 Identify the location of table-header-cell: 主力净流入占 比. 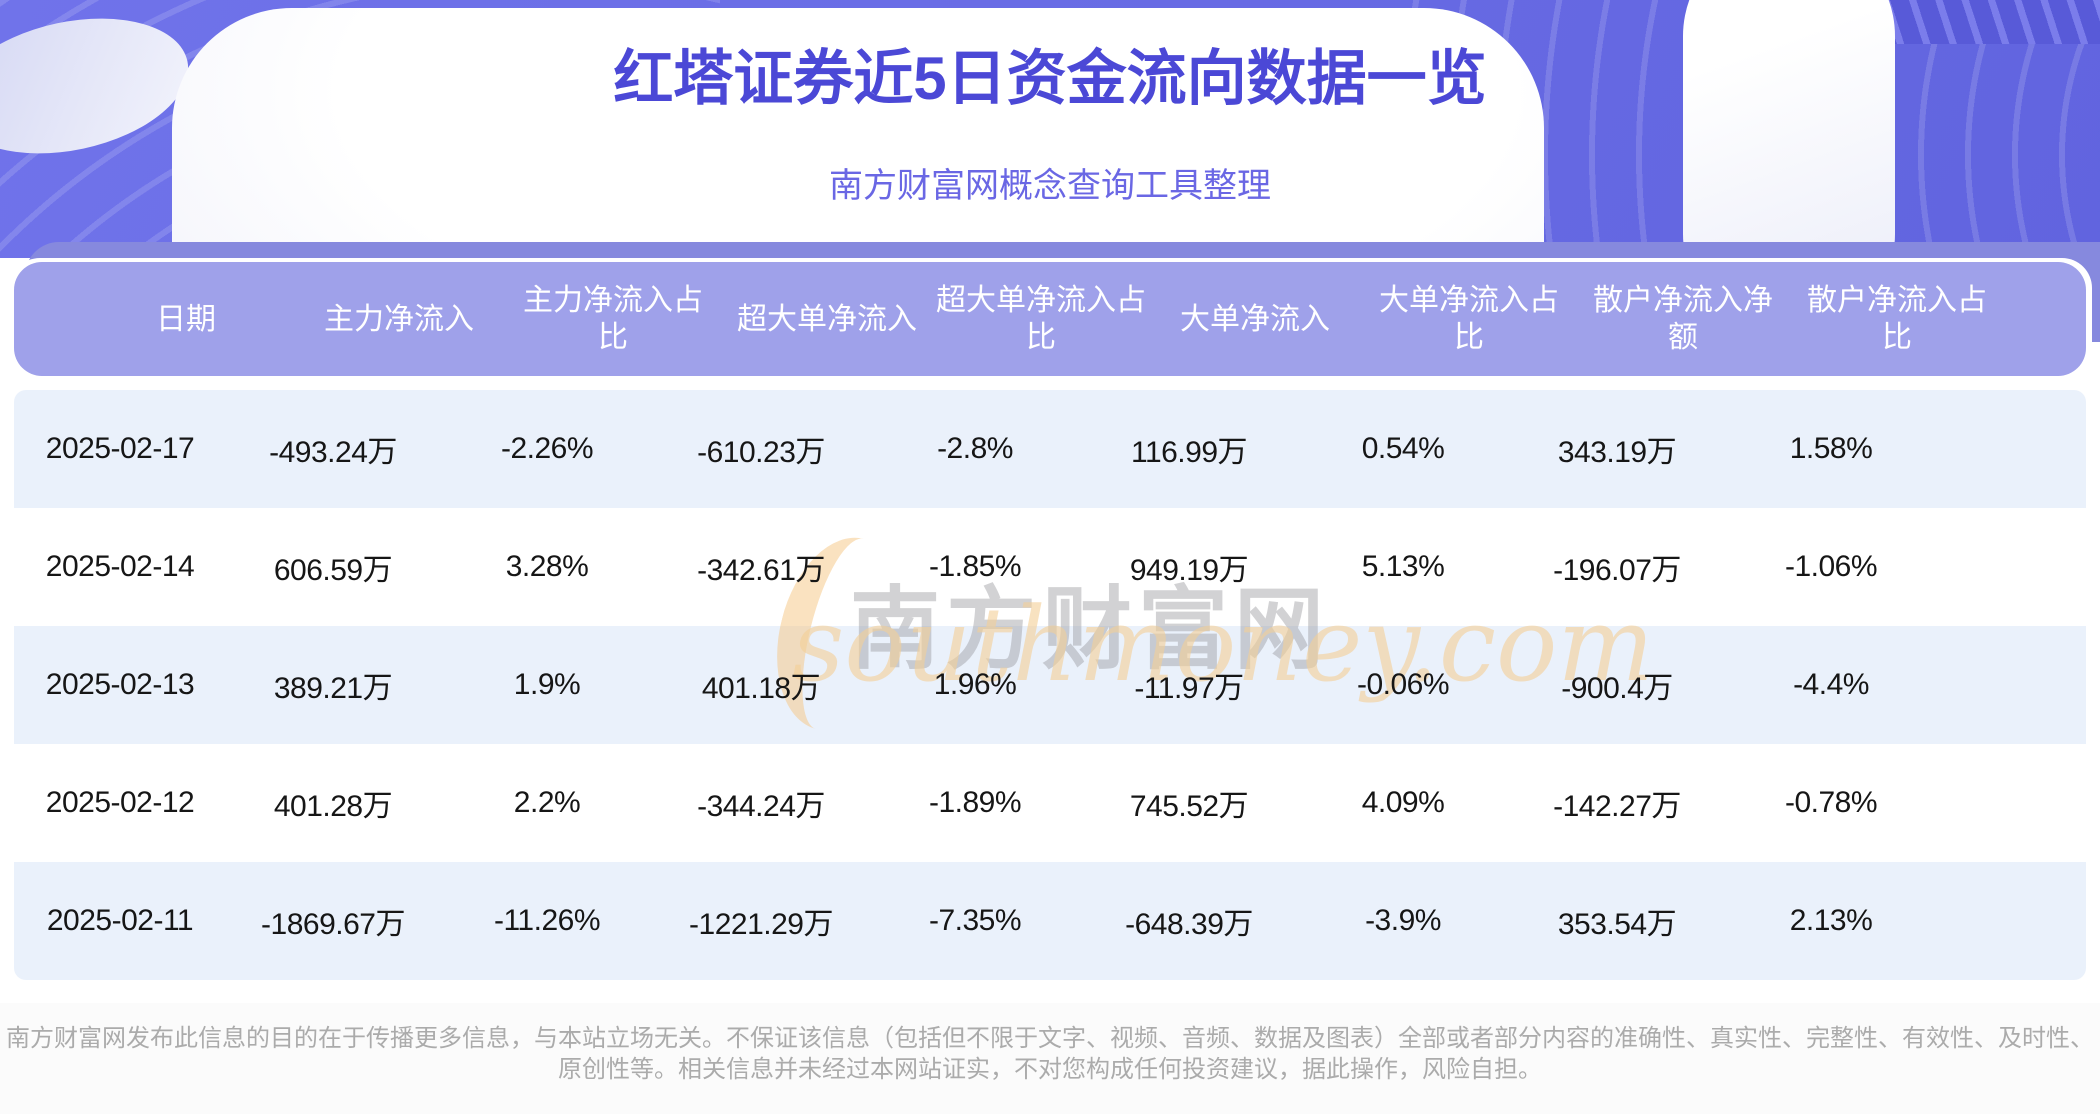
(613, 319).